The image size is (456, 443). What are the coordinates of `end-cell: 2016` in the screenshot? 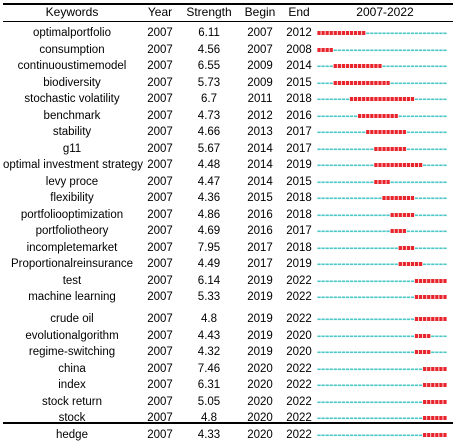 It's located at (299, 115).